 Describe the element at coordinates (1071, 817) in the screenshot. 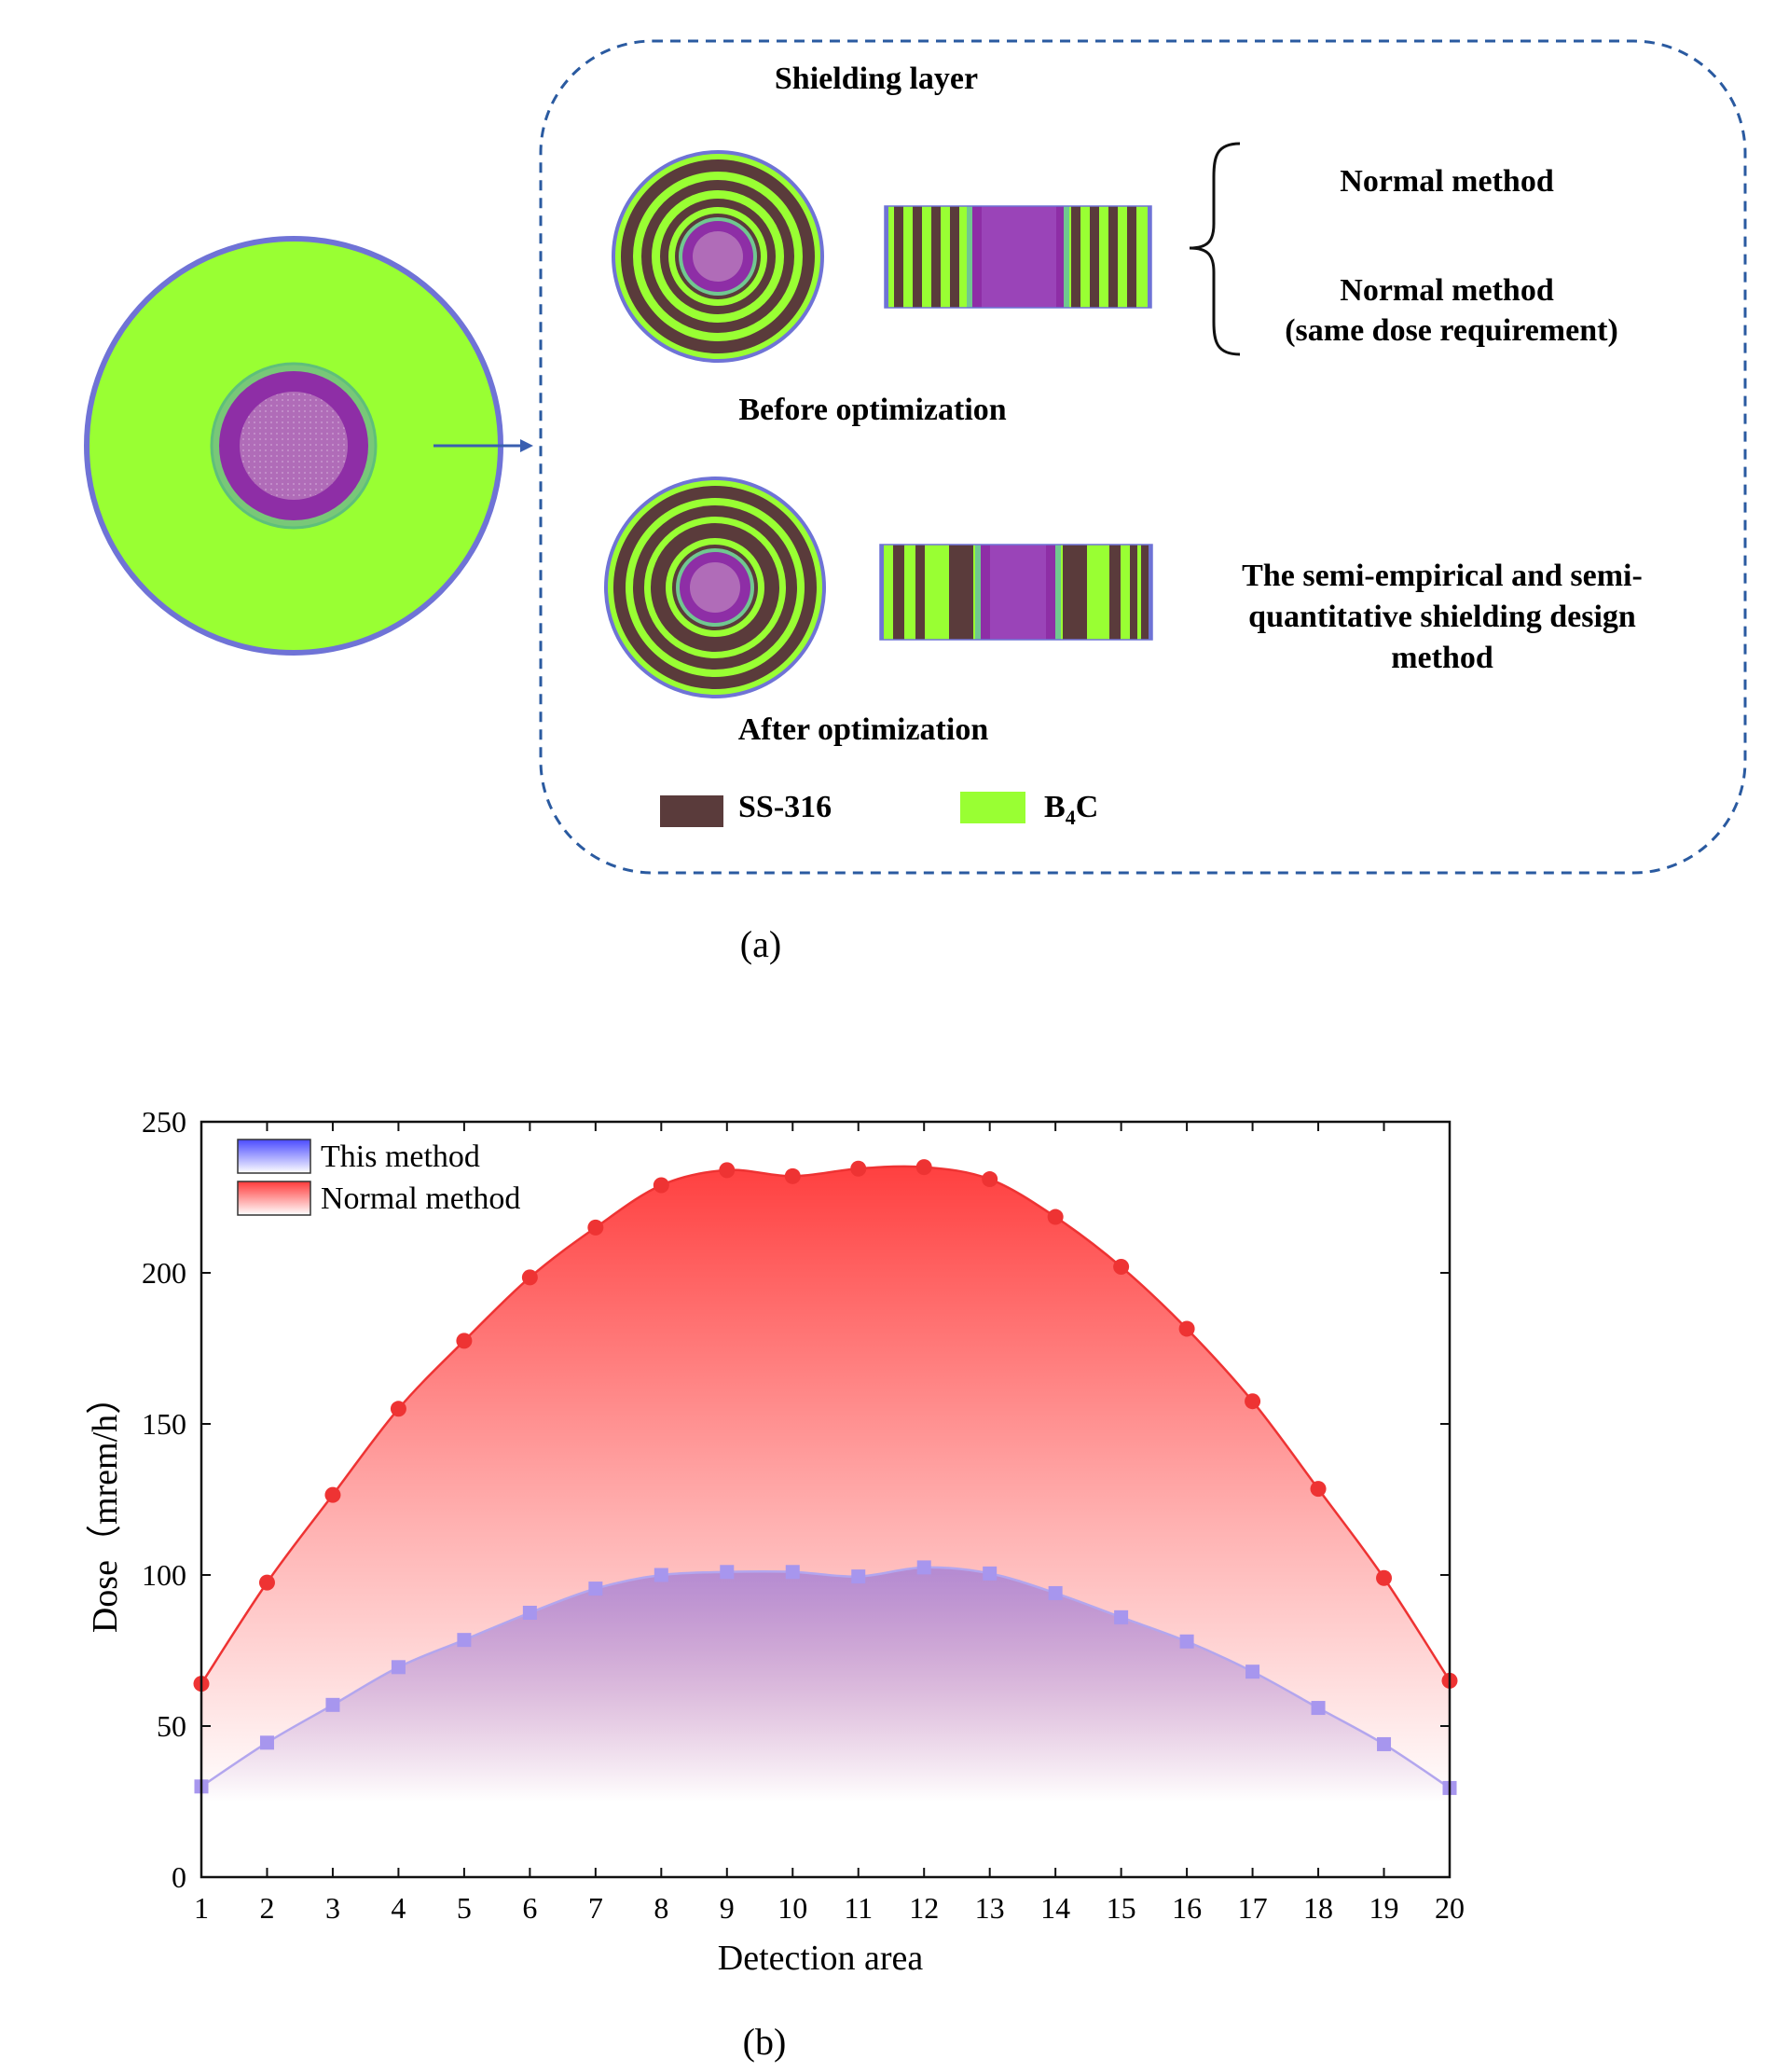

I see `legend-b4c-sub: 4` at that location.